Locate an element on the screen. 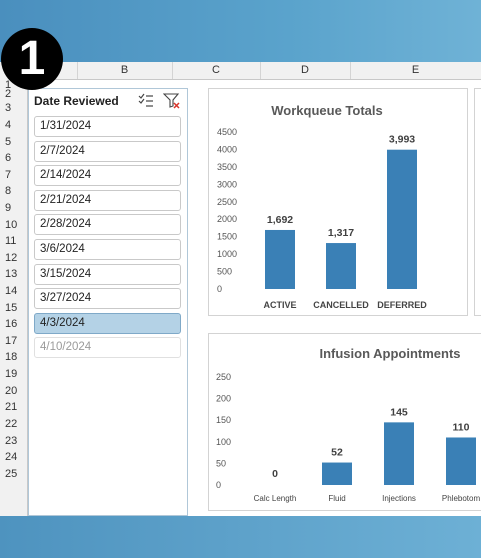 The width and height of the screenshot is (481, 558). row-header: 1 is located at coordinates (8, 85).